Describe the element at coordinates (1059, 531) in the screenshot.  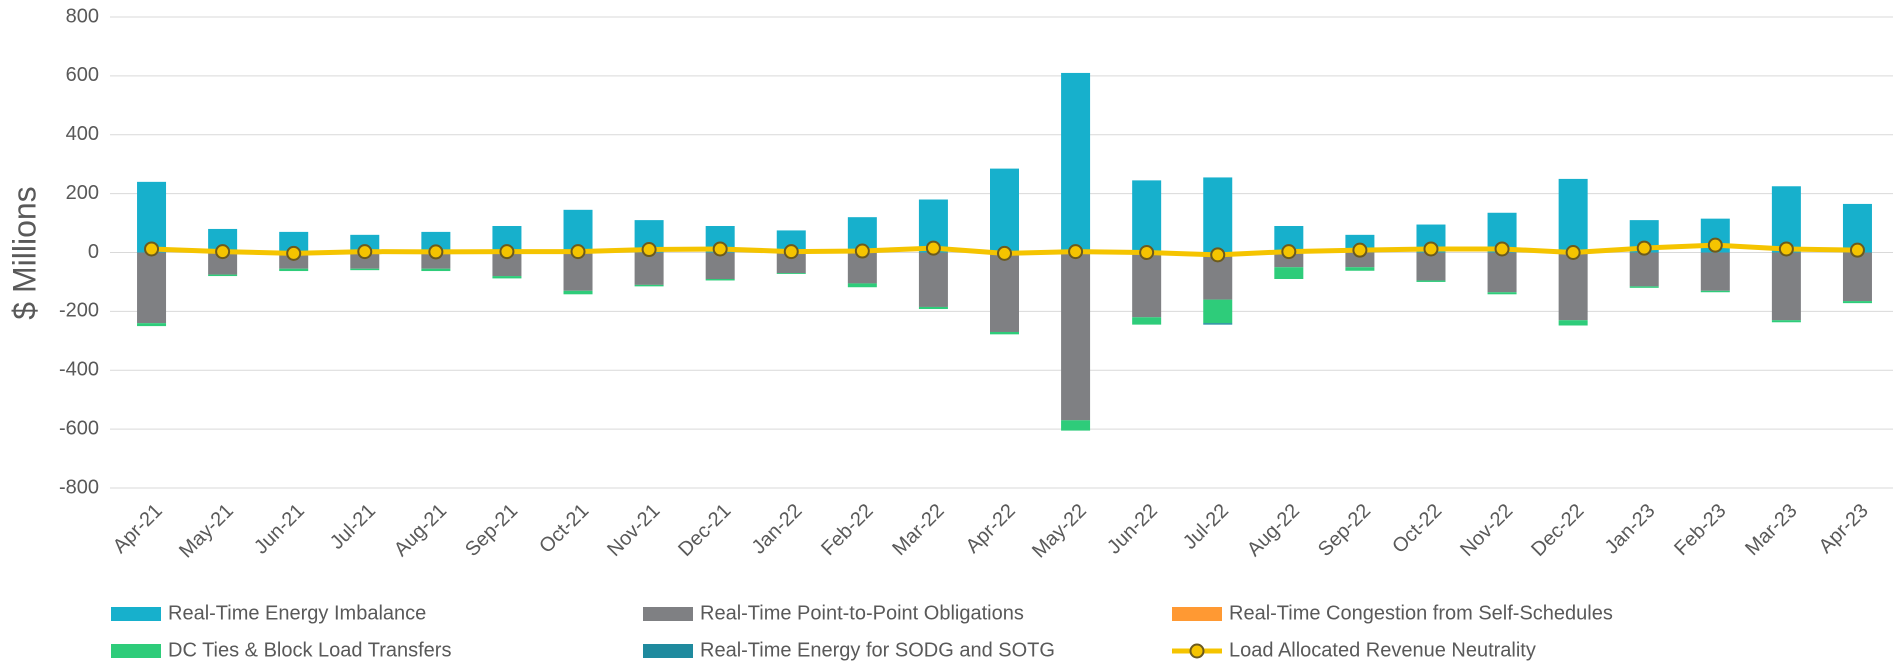
I see `x-tick-label: May-22` at that location.